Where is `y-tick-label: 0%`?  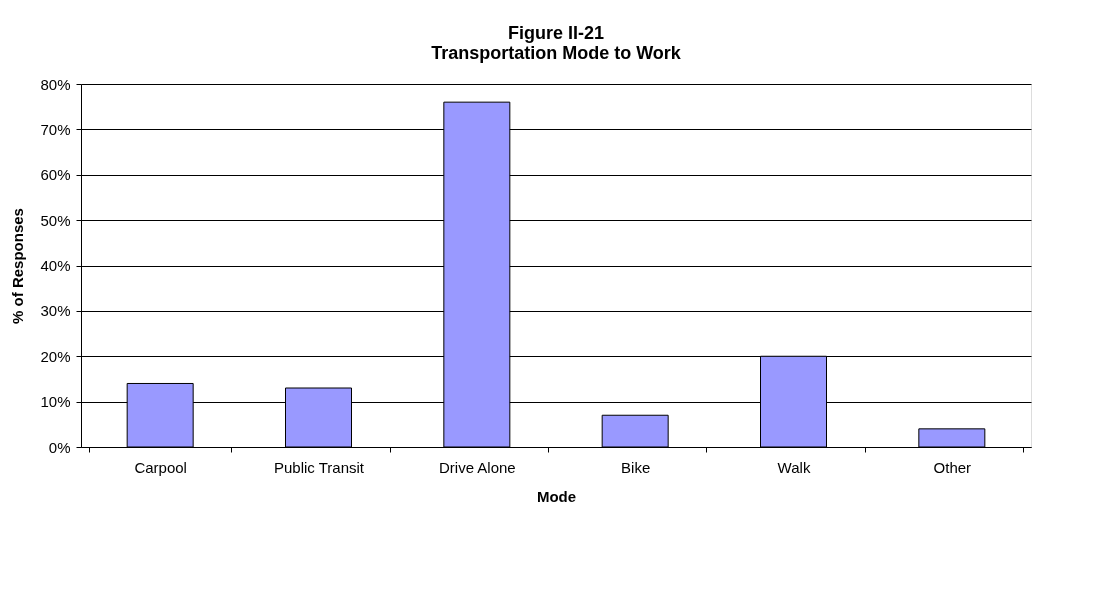 y-tick-label: 0% is located at coordinates (59, 447).